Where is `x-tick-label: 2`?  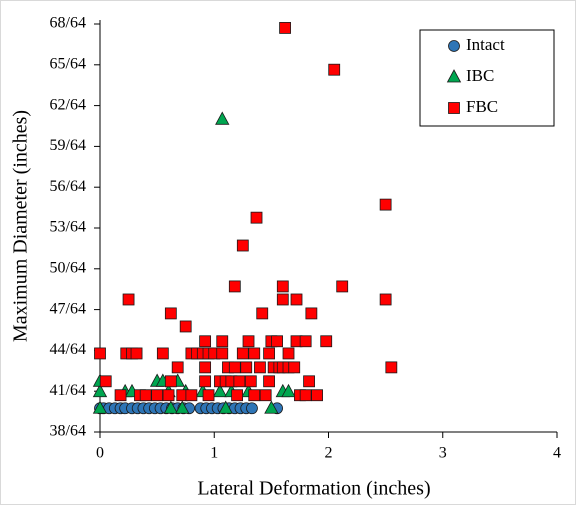
x-tick-label: 2 is located at coordinates (329, 453).